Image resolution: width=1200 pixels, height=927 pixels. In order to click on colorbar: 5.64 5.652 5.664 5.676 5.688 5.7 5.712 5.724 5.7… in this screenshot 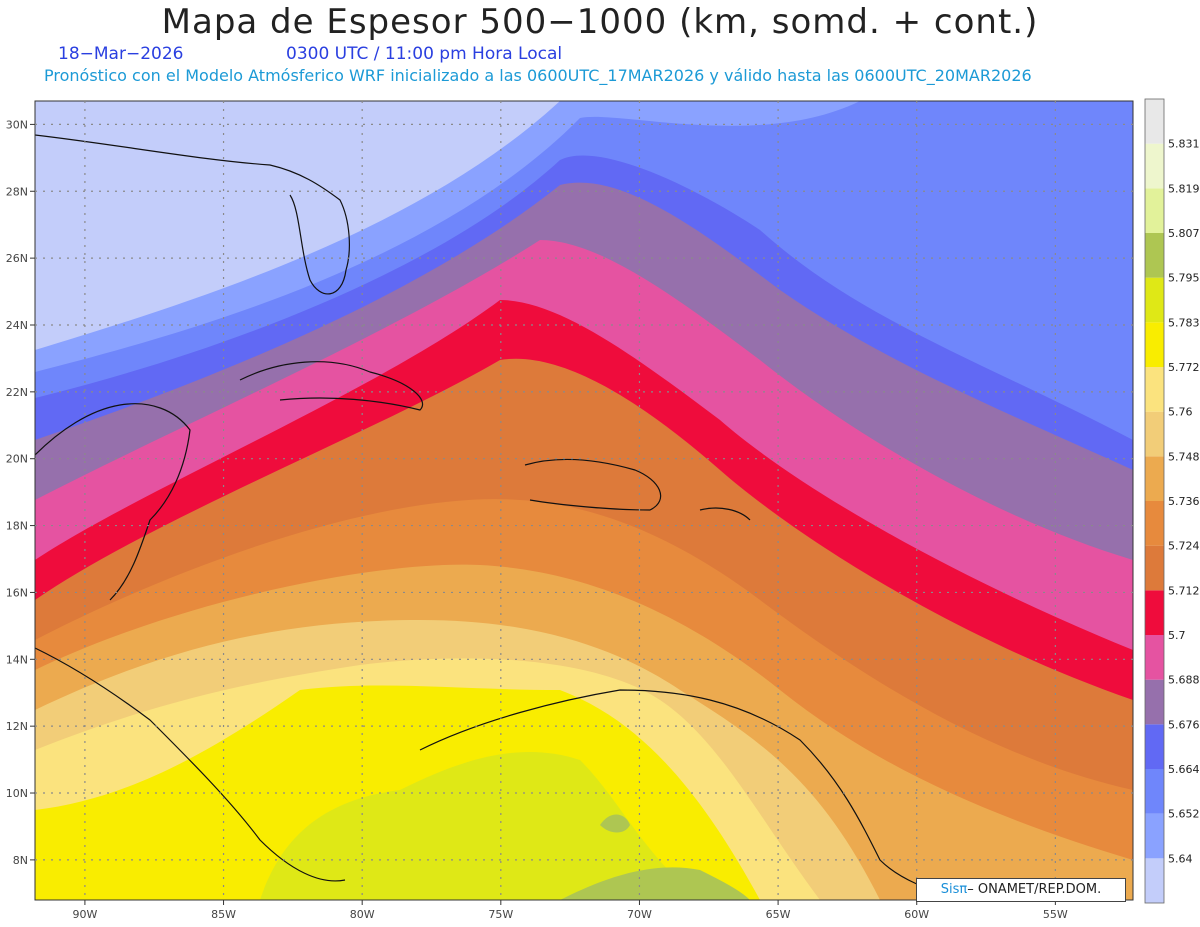, I will do `click(1172, 501)`.